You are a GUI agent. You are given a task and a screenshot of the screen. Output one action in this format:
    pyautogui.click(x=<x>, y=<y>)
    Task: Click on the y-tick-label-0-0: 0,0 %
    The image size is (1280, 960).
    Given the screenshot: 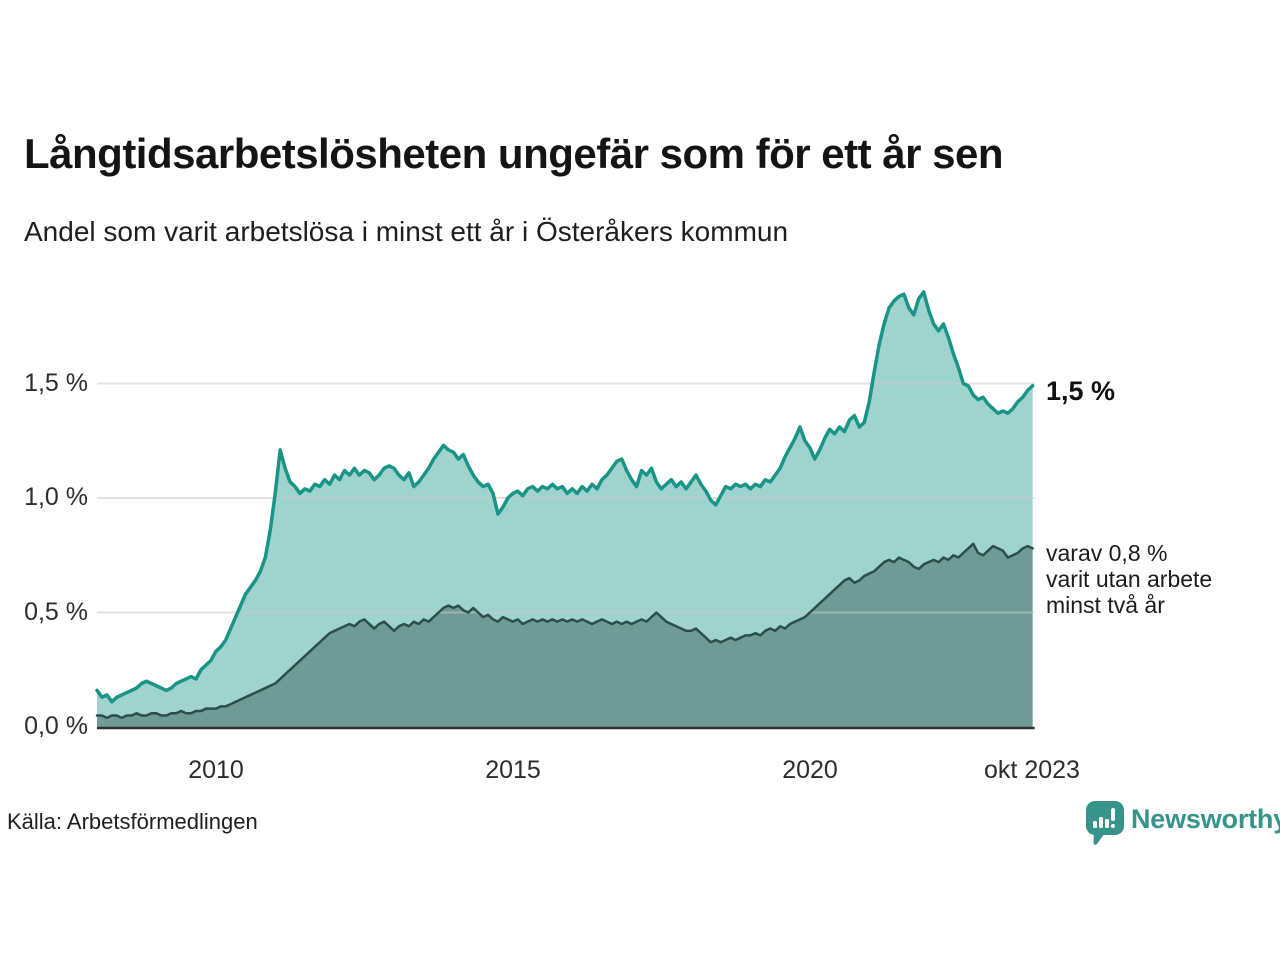 What is the action you would take?
    pyautogui.click(x=56, y=726)
    